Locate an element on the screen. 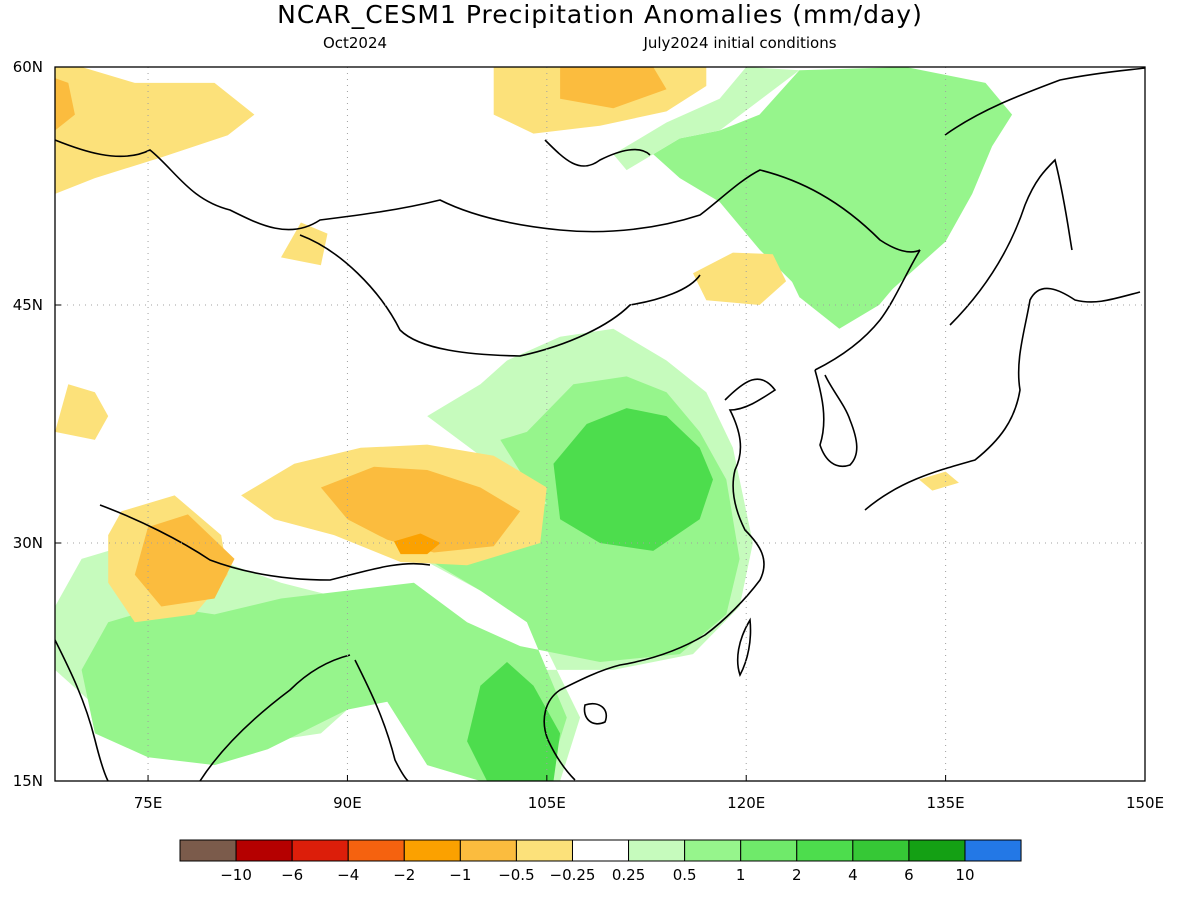 Image resolution: width=1200 pixels, height=900 pixels. lon-tick-label: 135E is located at coordinates (946, 803).